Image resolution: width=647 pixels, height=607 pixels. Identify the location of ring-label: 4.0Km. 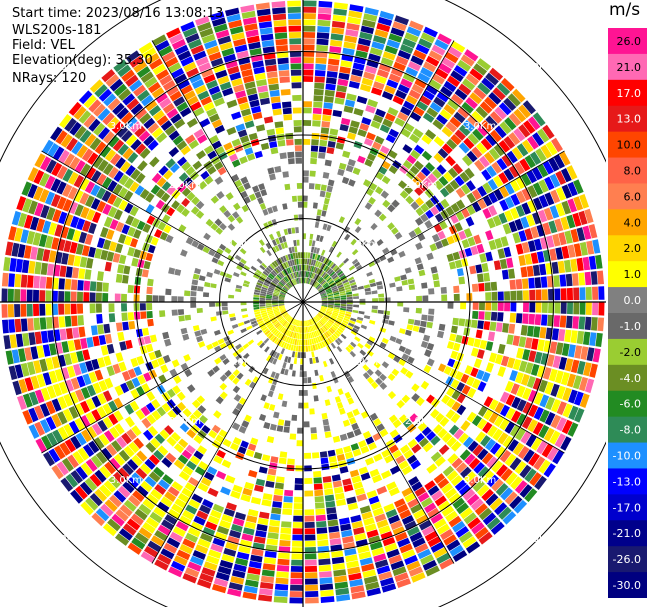
(67, 67).